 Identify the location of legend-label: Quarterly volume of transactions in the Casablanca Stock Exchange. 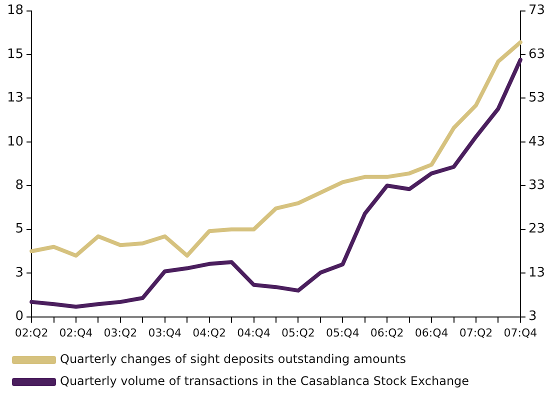
(265, 381).